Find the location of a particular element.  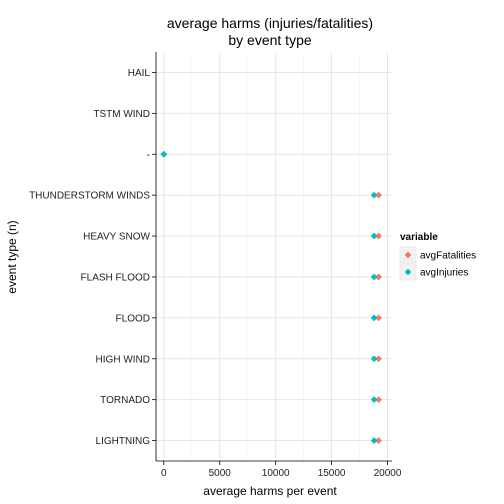

y-tick-label: LIGHTNING is located at coordinates (123, 441).